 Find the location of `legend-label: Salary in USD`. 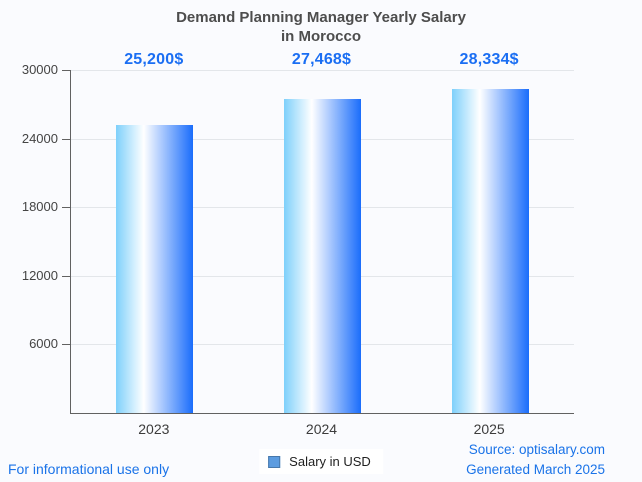

legend-label: Salary in USD is located at coordinates (330, 461).